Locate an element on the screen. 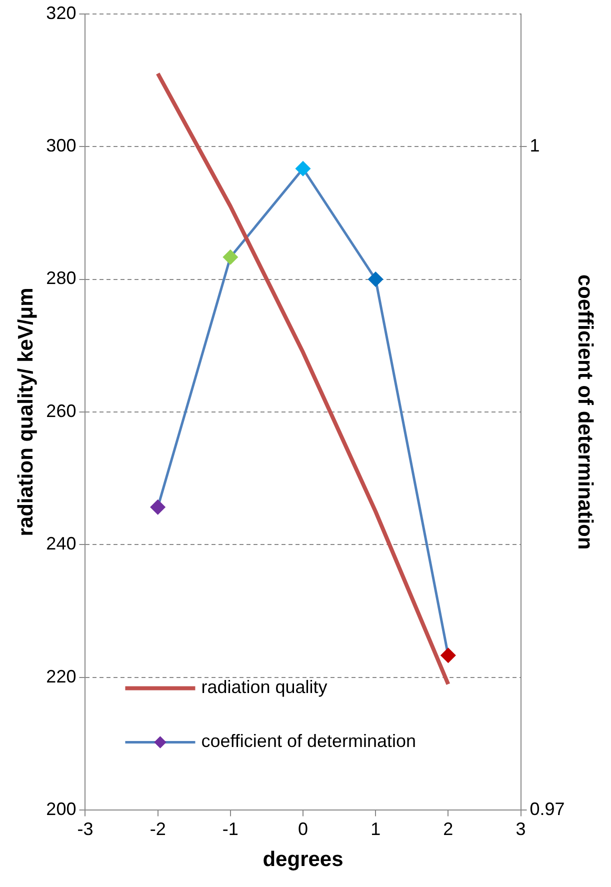 The height and width of the screenshot is (887, 611). y-axis-title: radiation quality/ keV/μm is located at coordinates (26, 412).